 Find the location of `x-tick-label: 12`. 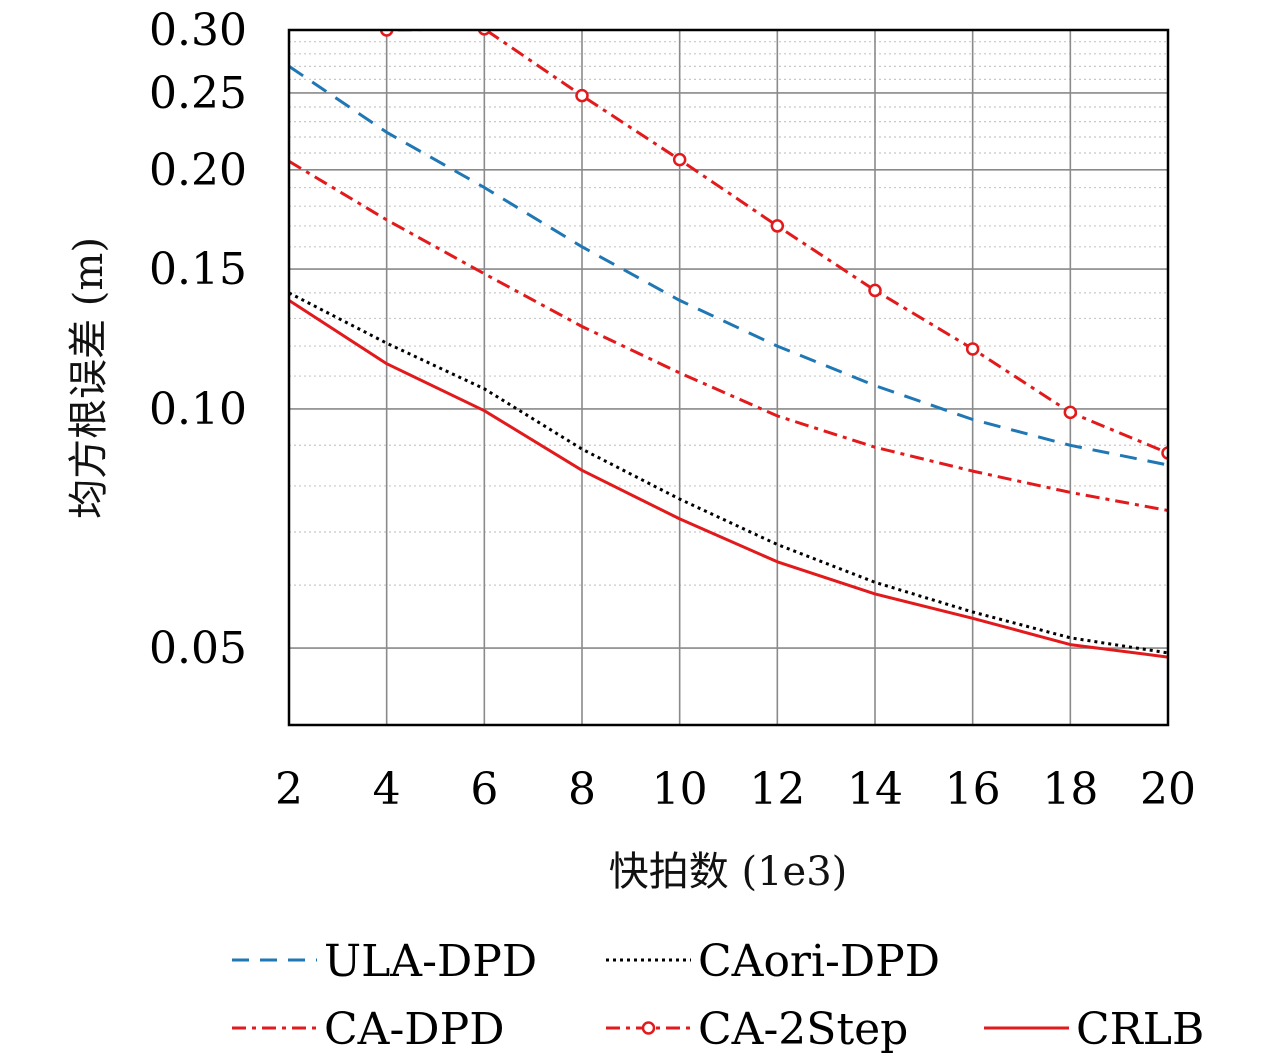

x-tick-label: 12 is located at coordinates (777, 789).